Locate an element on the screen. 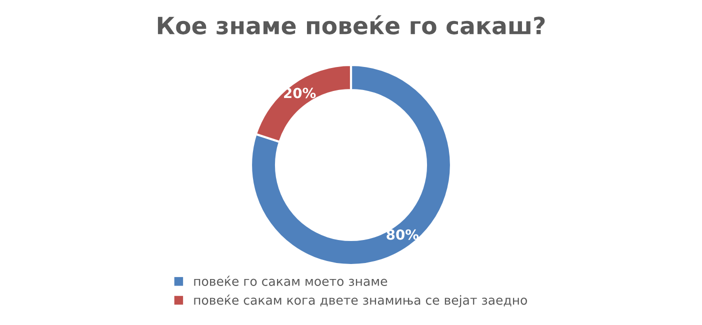  legend-label: повеќе го сакам моето знаме is located at coordinates (291, 281).